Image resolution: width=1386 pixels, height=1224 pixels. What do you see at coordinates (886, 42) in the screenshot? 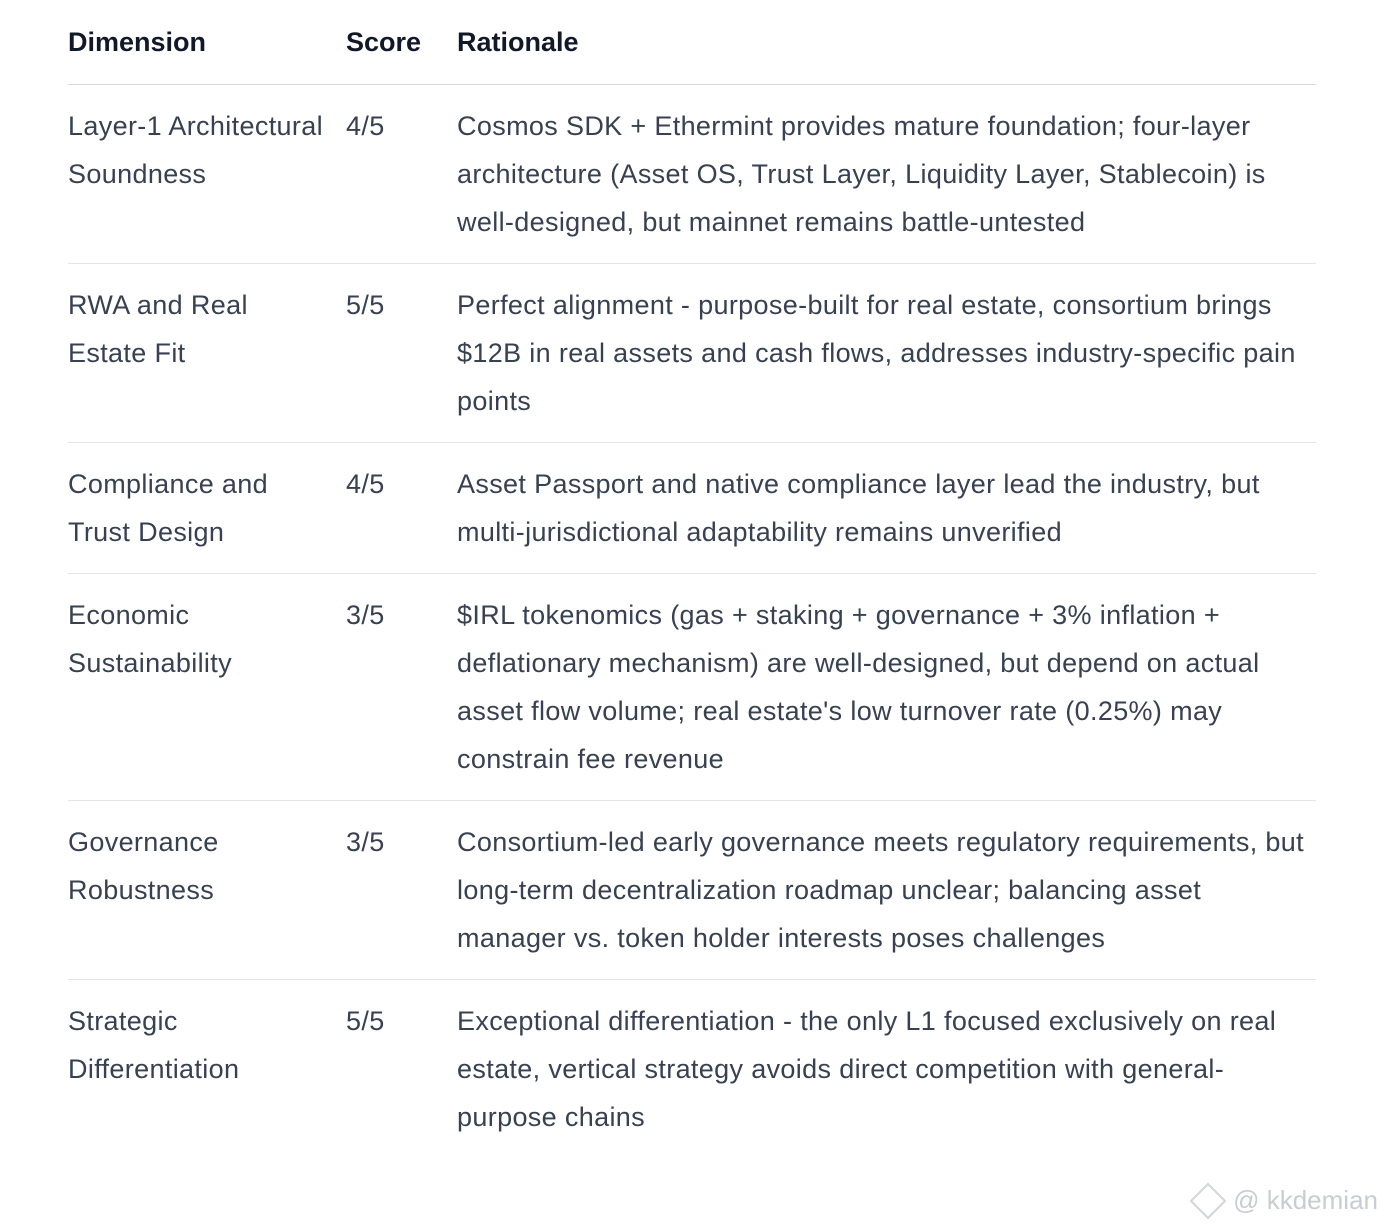
I see `header-rationale: Rationale` at bounding box center [886, 42].